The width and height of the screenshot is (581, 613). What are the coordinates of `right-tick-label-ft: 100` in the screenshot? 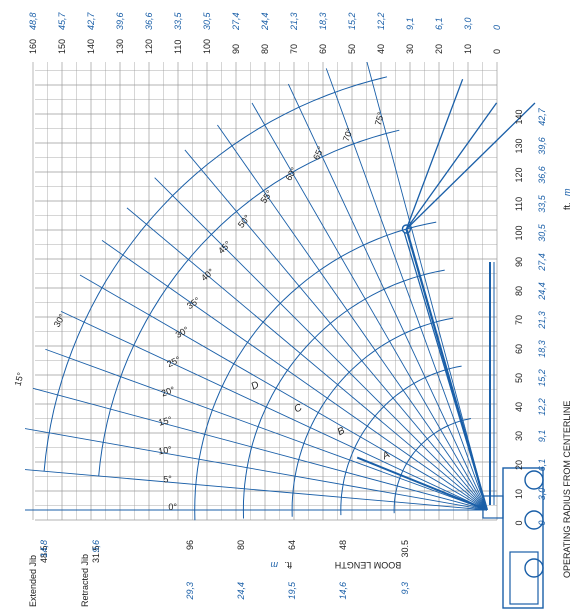 It's located at (519, 232).